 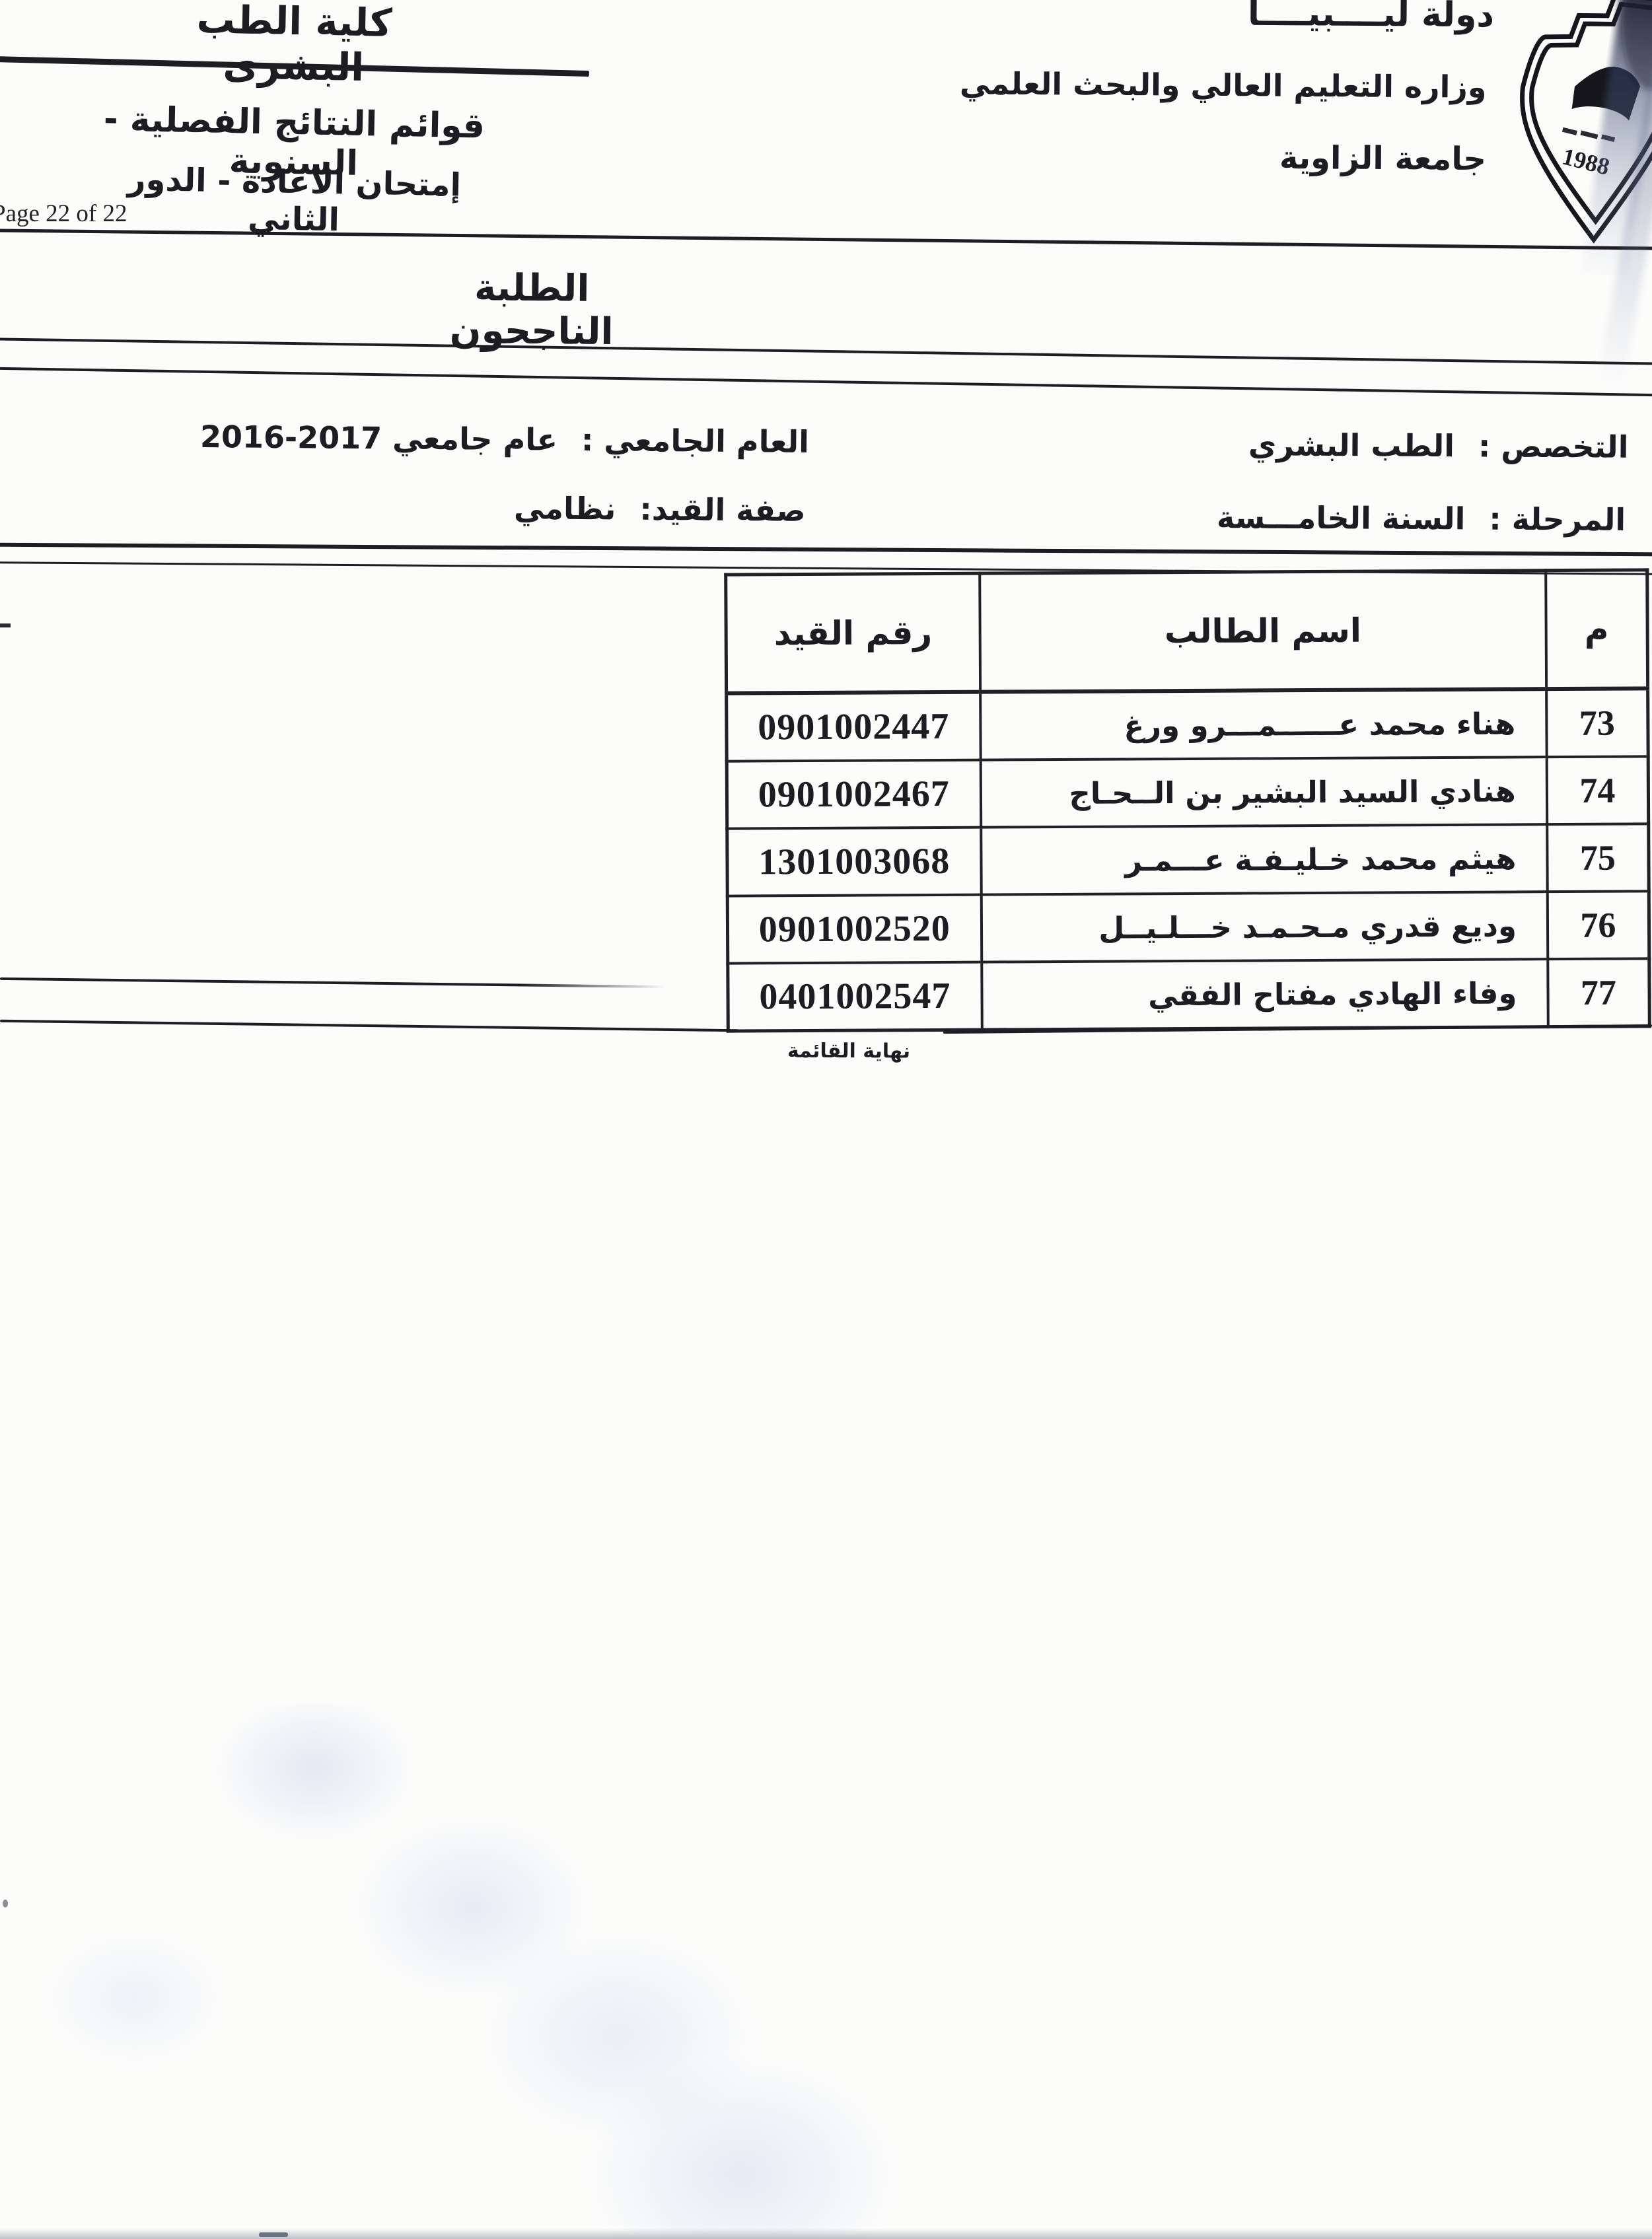 What do you see at coordinates (1351, 445) in the screenshot?
I see `specialization-value: الطب البشري` at bounding box center [1351, 445].